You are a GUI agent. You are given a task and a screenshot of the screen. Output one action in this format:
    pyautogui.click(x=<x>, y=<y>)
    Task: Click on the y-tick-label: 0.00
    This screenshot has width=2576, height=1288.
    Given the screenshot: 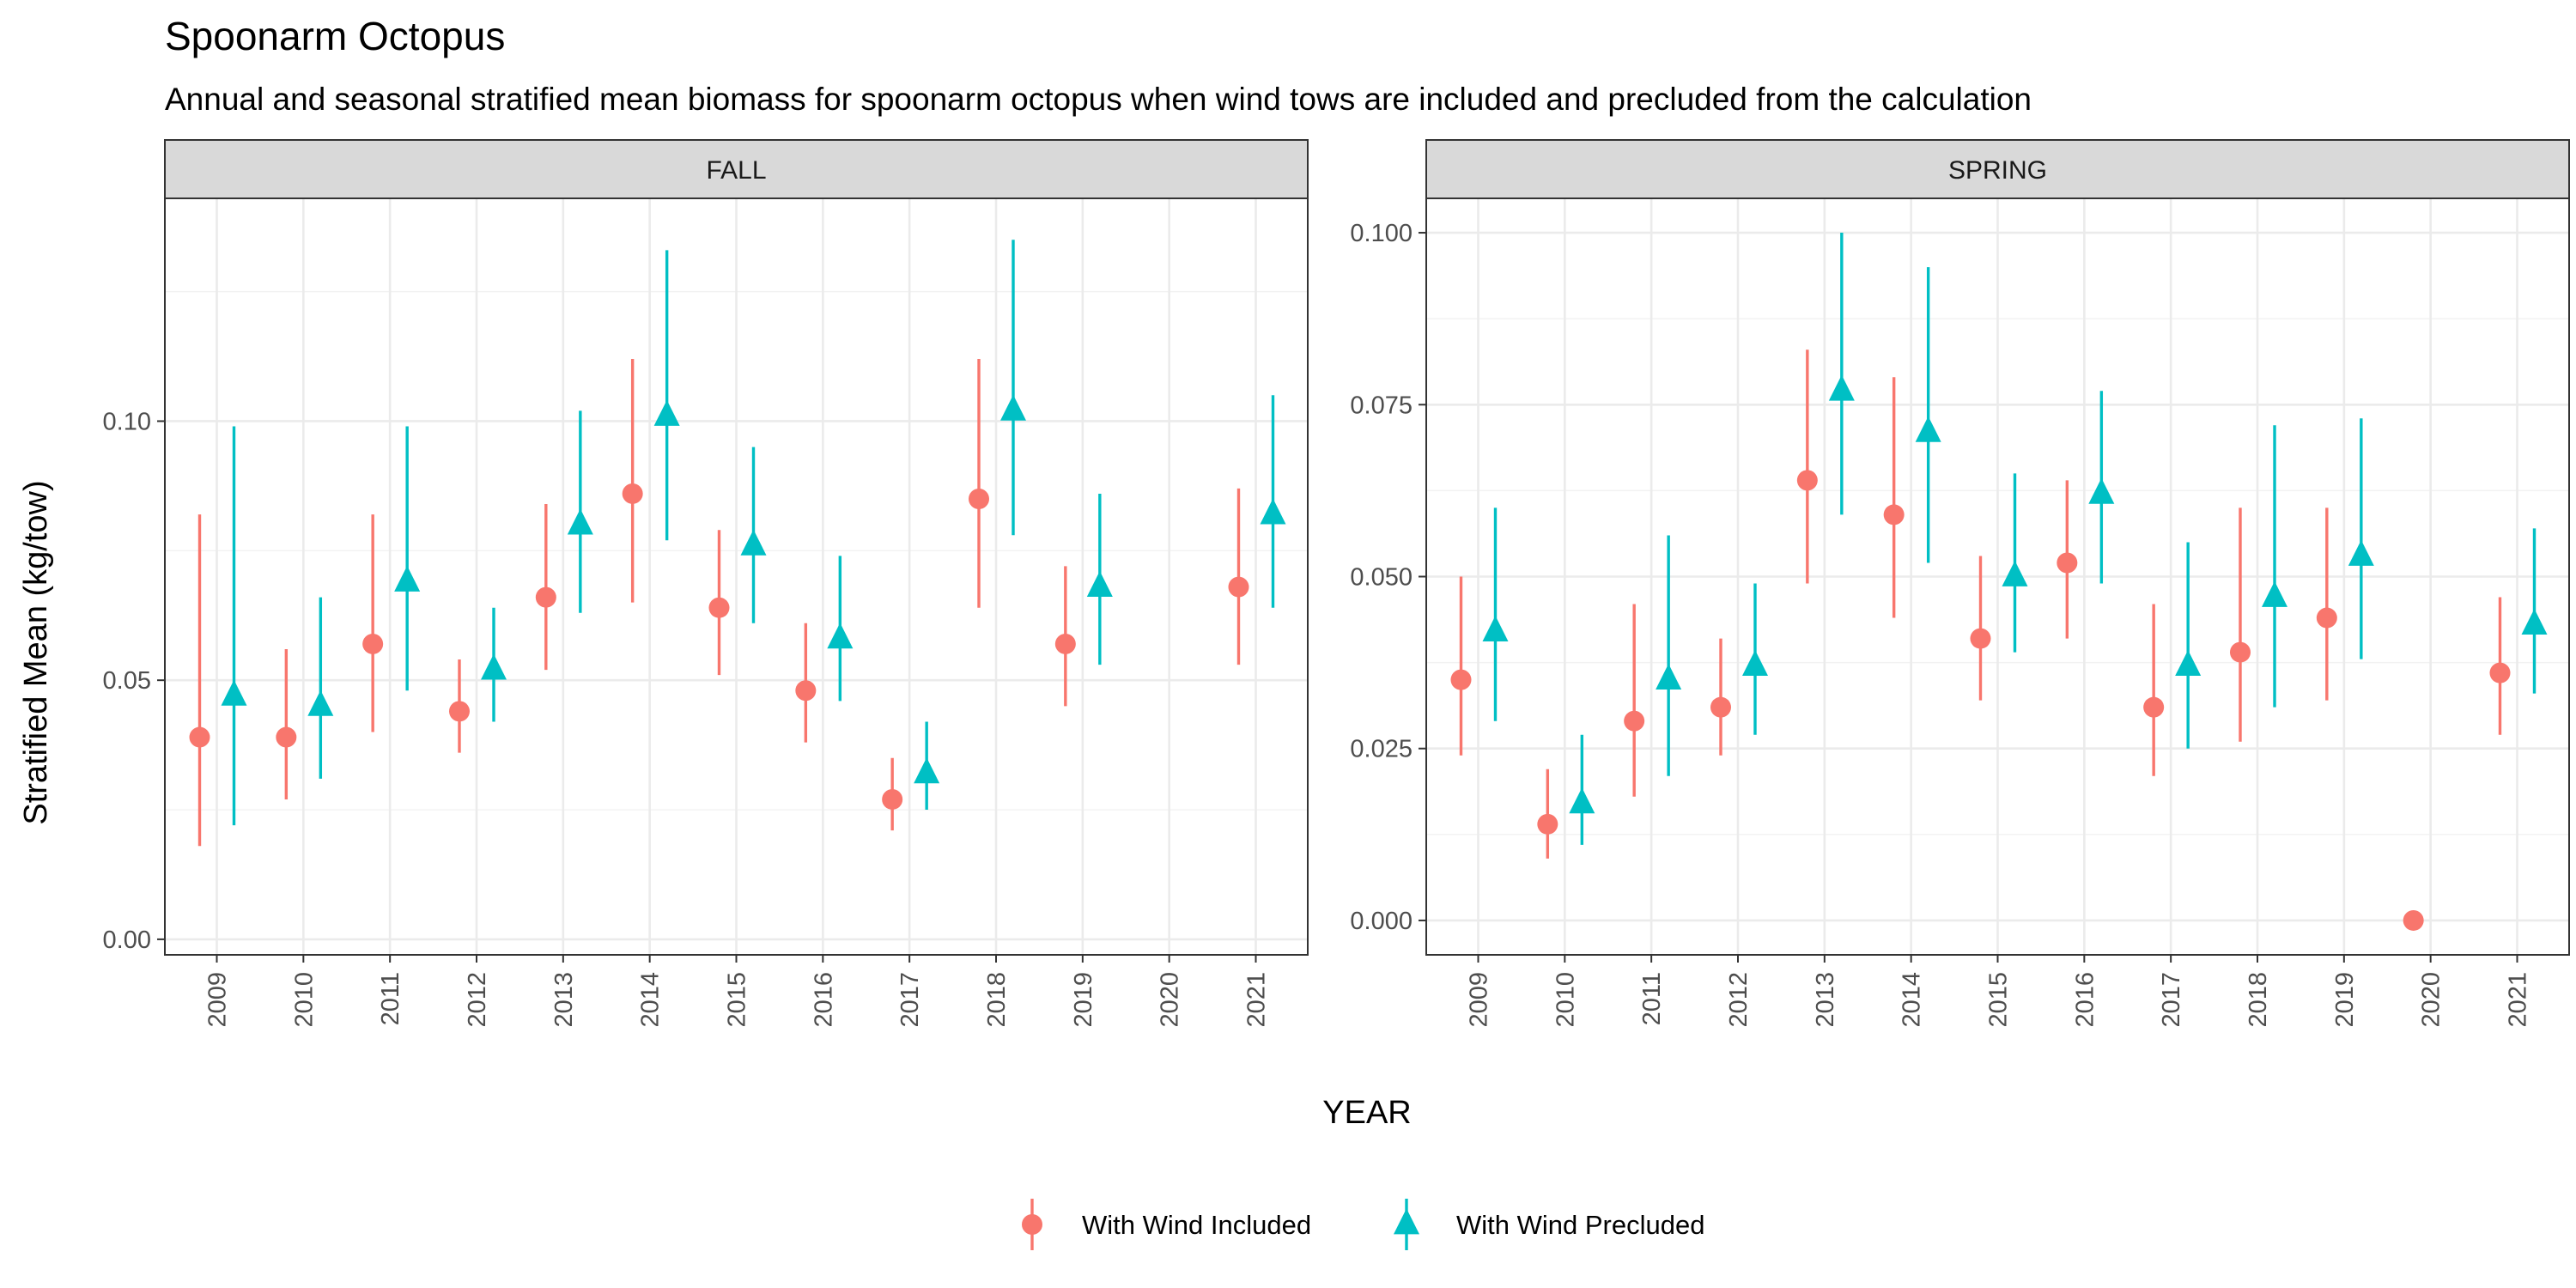 What is the action you would take?
    pyautogui.click(x=127, y=940)
    